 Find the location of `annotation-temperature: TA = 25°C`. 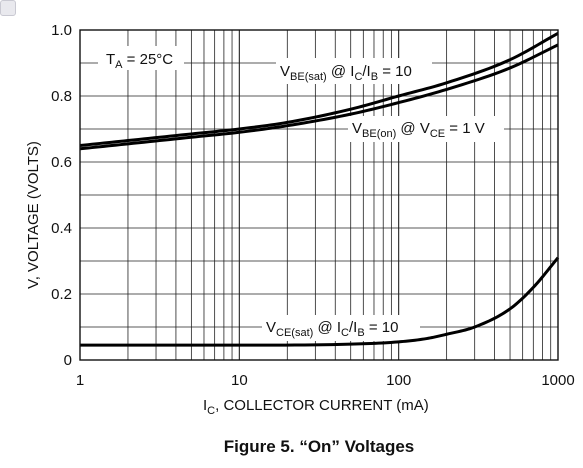

annotation-temperature: TA = 25°C is located at coordinates (141, 58).